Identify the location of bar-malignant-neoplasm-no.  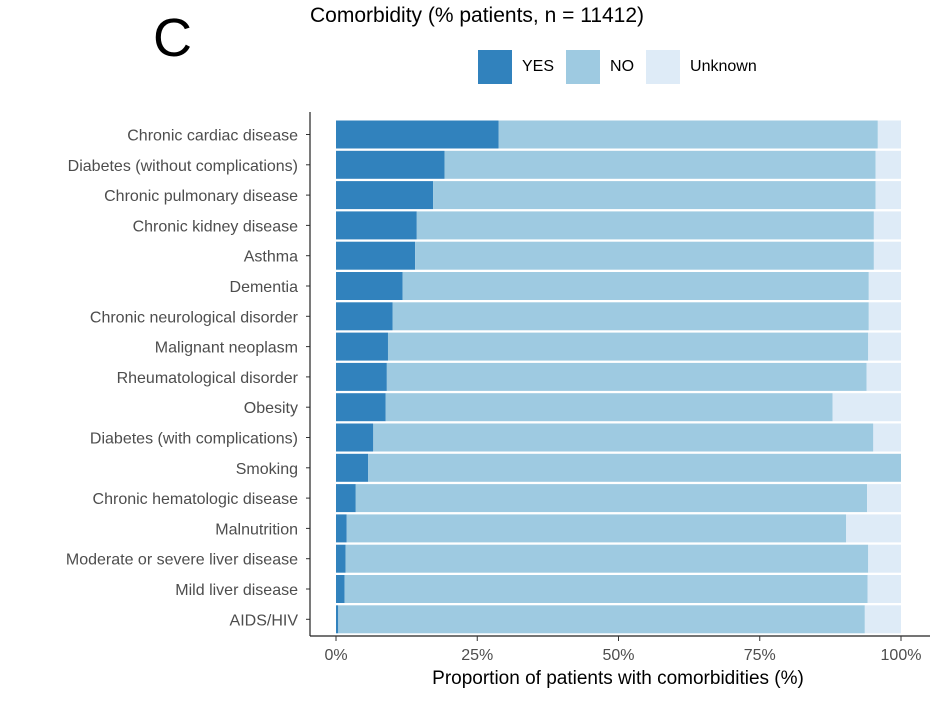
(628, 346).